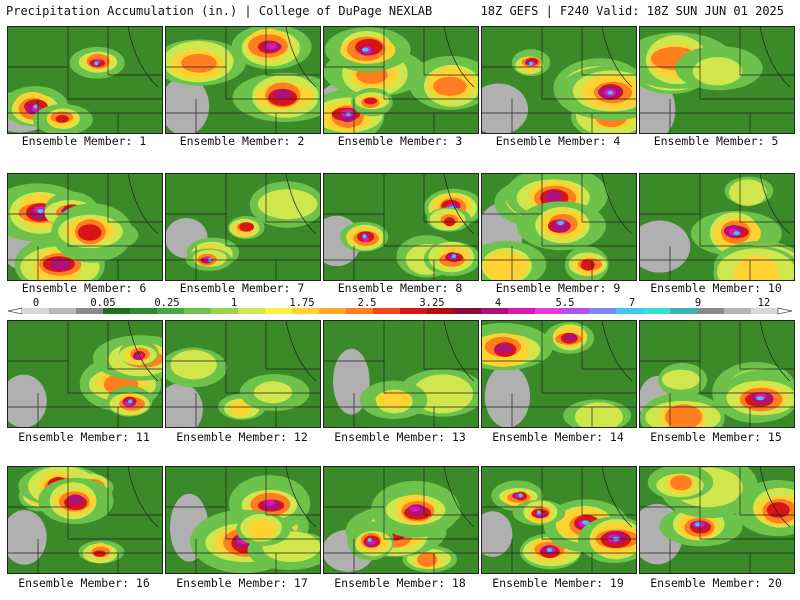  I want to click on ensemble-member-label: Ensemble Member: 1, so click(84, 141).